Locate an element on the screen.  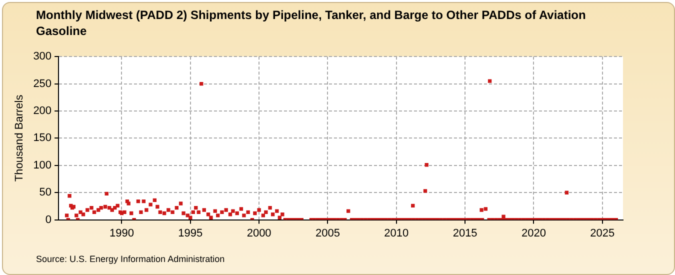
y-axis-title: Thousand Barrels is located at coordinates (20, 138).